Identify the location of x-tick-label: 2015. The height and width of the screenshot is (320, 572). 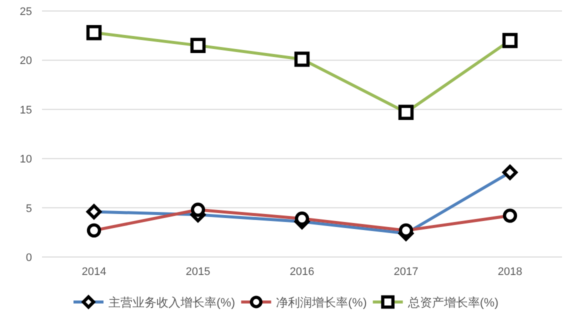
(198, 272).